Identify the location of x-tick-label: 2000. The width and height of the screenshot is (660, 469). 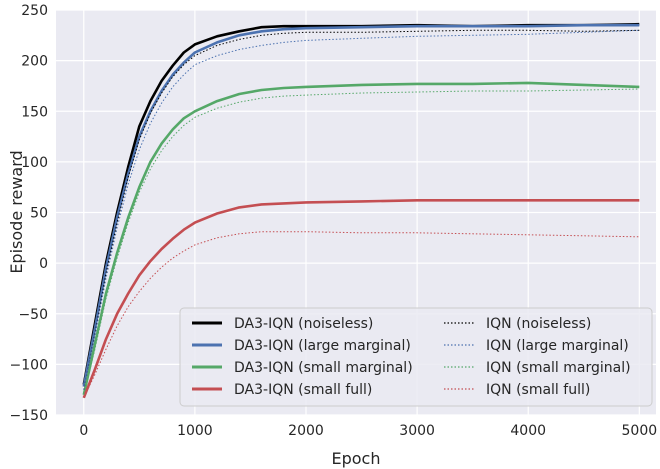
(306, 431).